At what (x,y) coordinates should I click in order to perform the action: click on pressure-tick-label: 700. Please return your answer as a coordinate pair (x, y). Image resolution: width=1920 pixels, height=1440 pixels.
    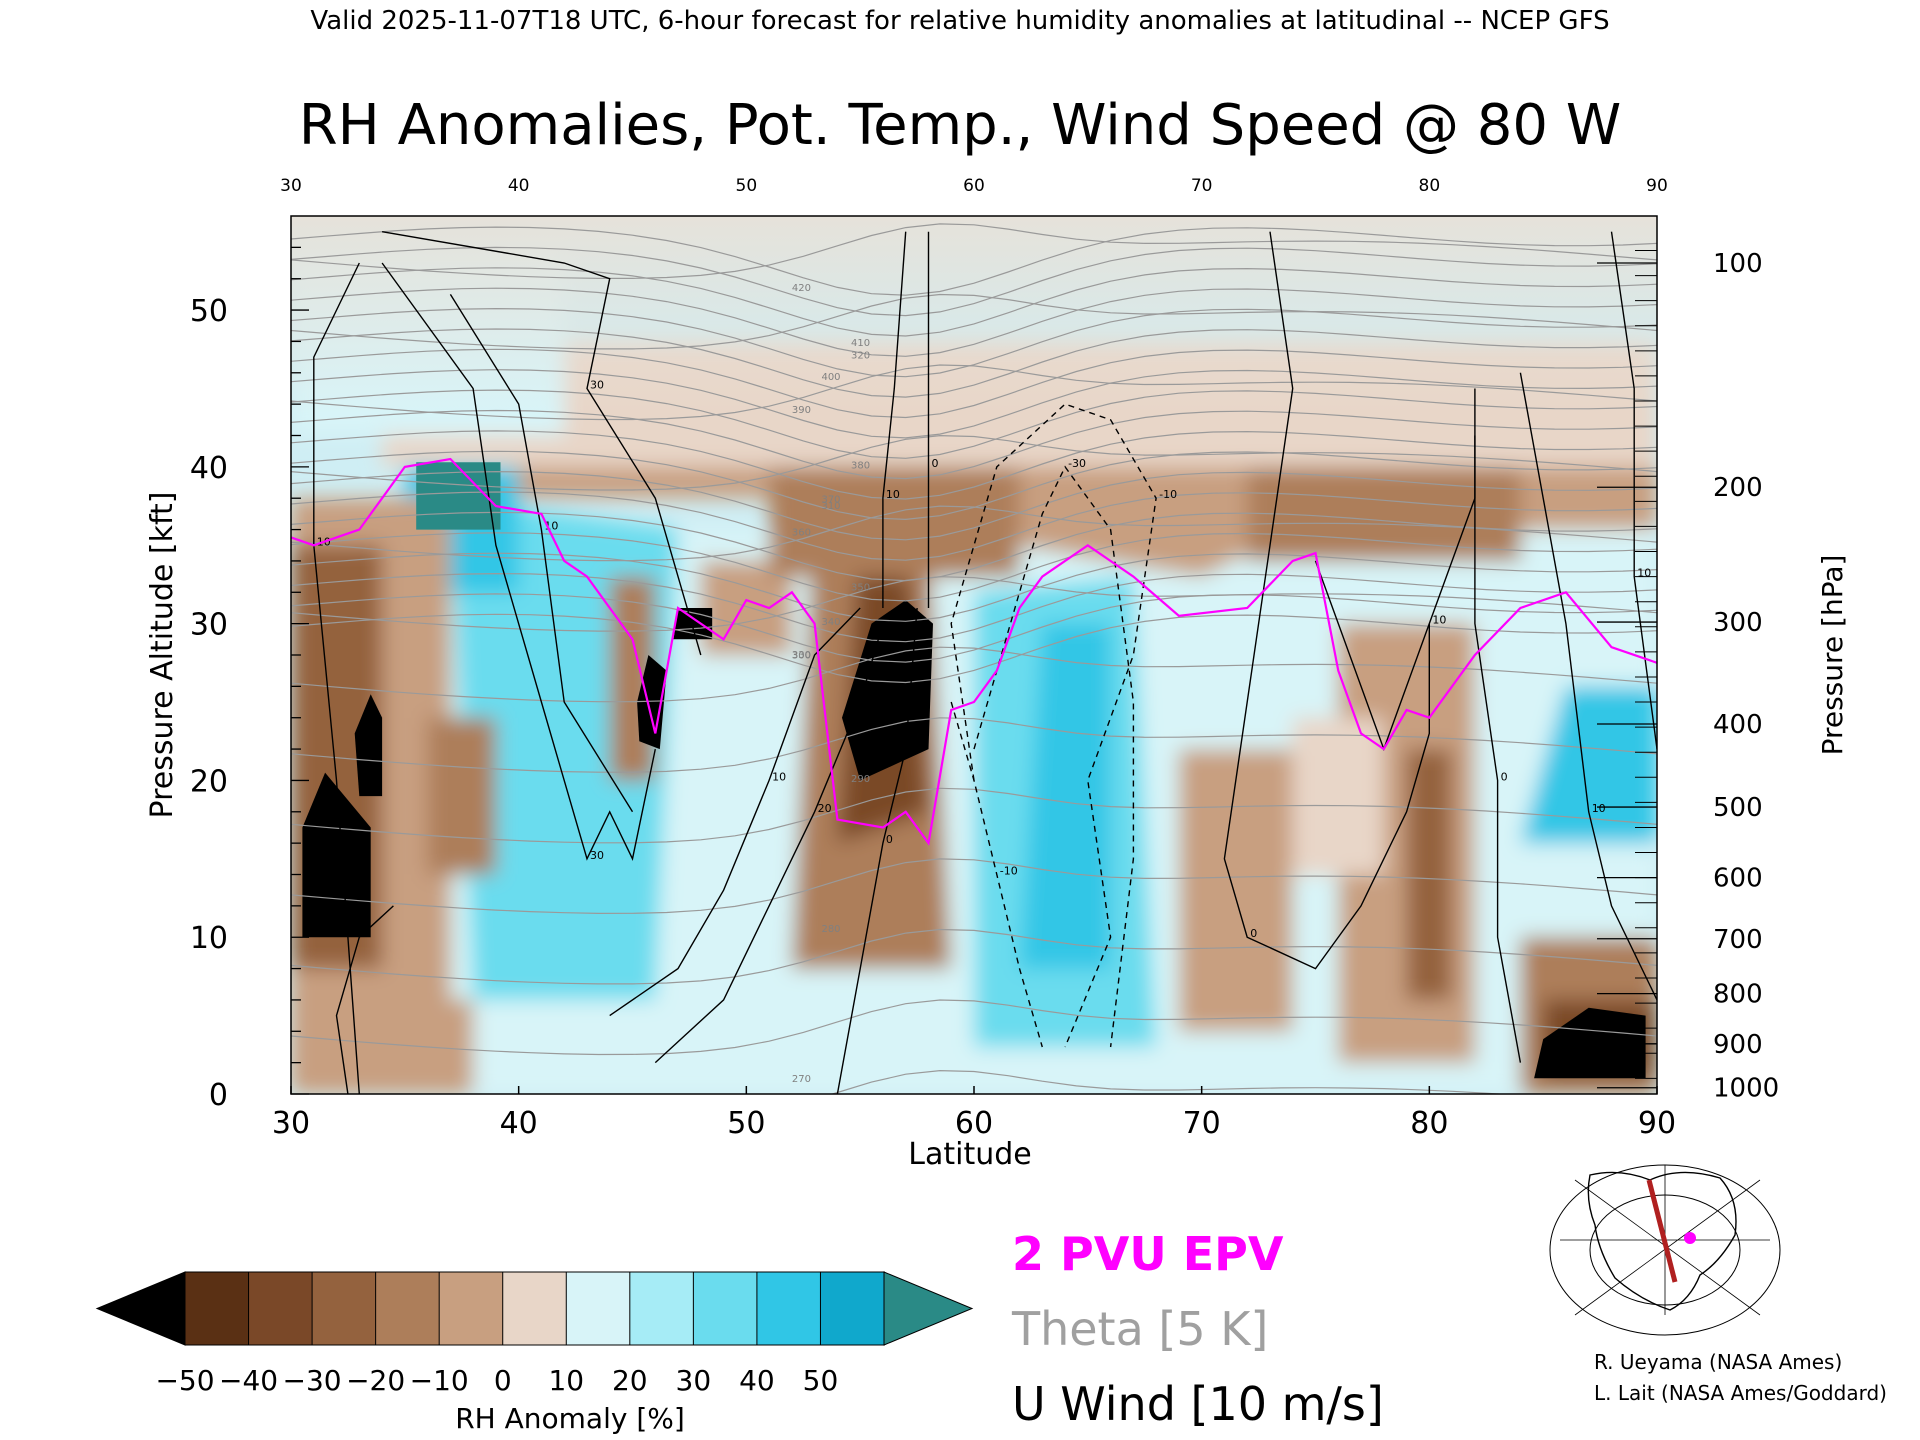
    Looking at the image, I should click on (1738, 940).